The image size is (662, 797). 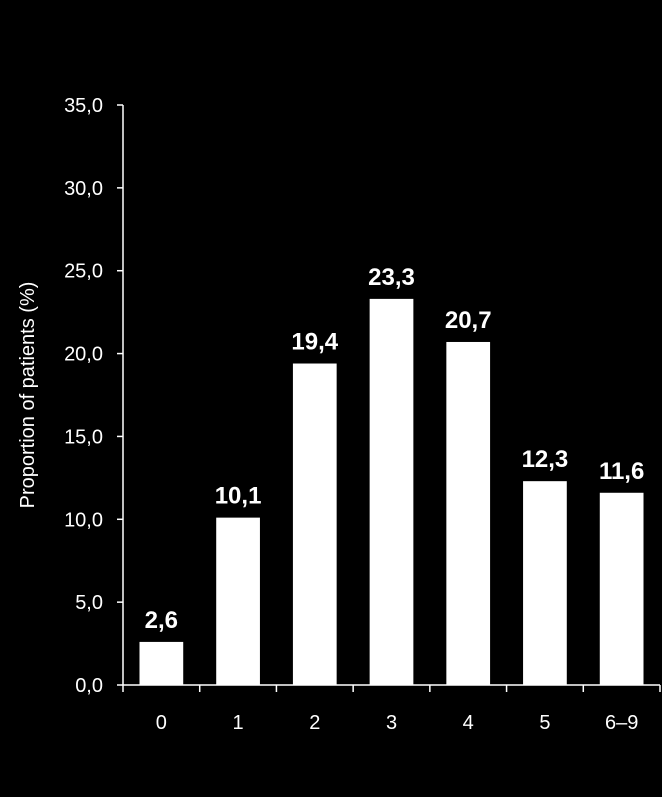 I want to click on x-tick-label: 6–9, so click(x=621, y=723).